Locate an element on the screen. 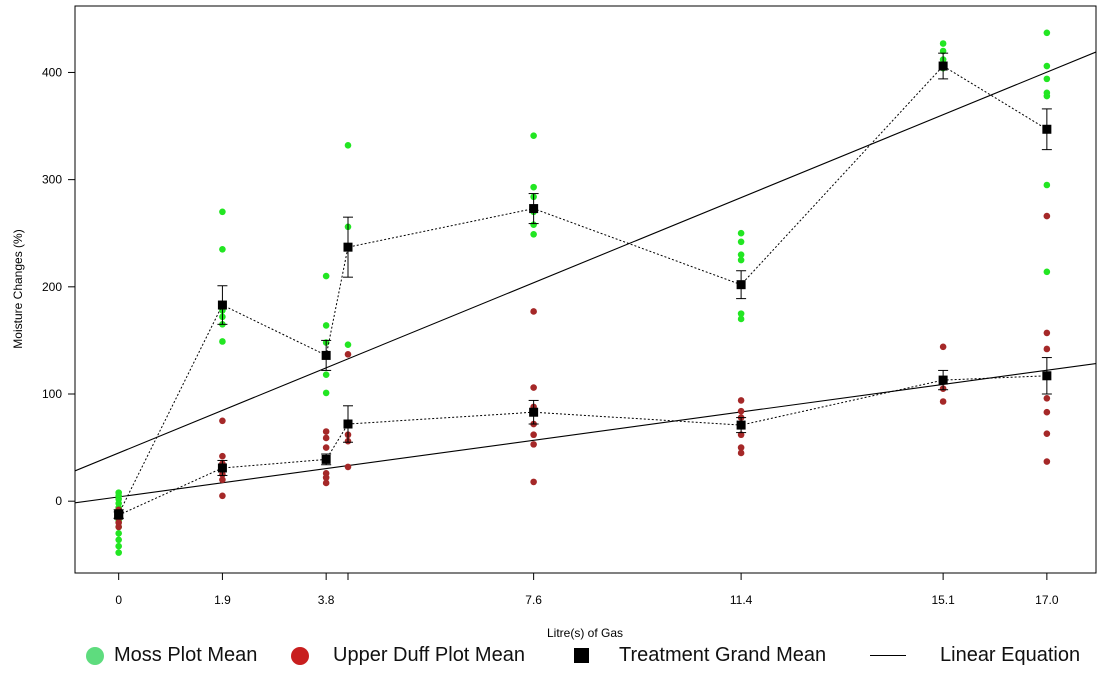  y-tick-label: 200 is located at coordinates (52, 287).